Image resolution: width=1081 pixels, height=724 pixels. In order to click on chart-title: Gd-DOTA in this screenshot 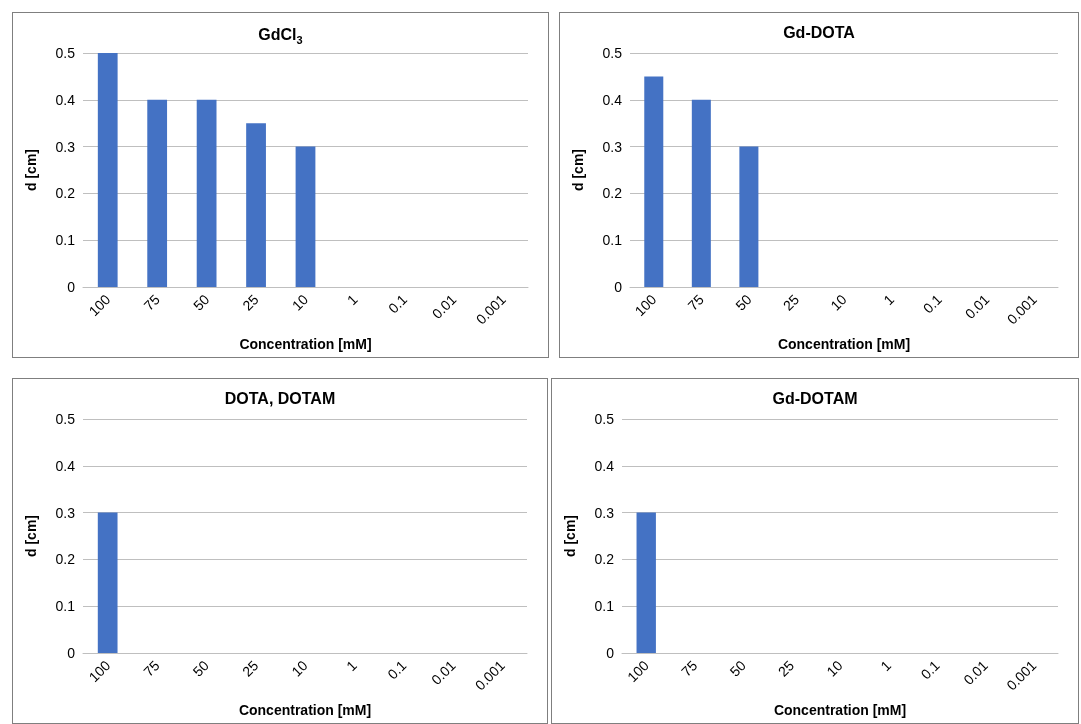, I will do `click(819, 32)`.